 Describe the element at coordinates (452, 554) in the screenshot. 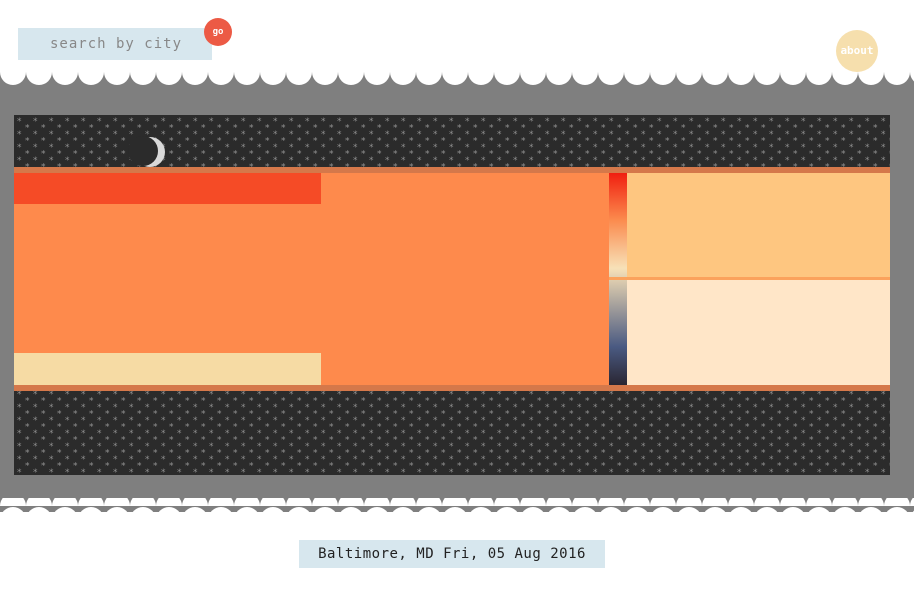

I see `location-date-label: Baltimore, MD Fri, 05 Aug 2016` at that location.